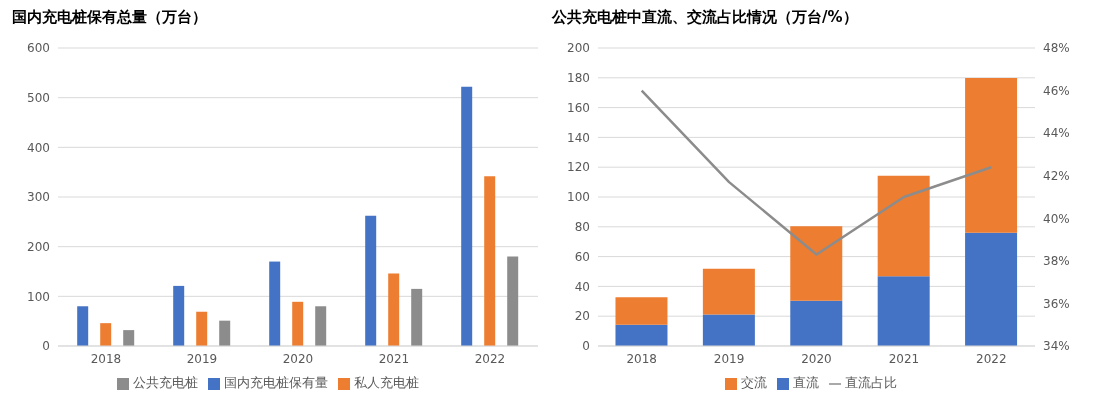  I want to click on y2-tick-label: 48%, so click(1056, 48).